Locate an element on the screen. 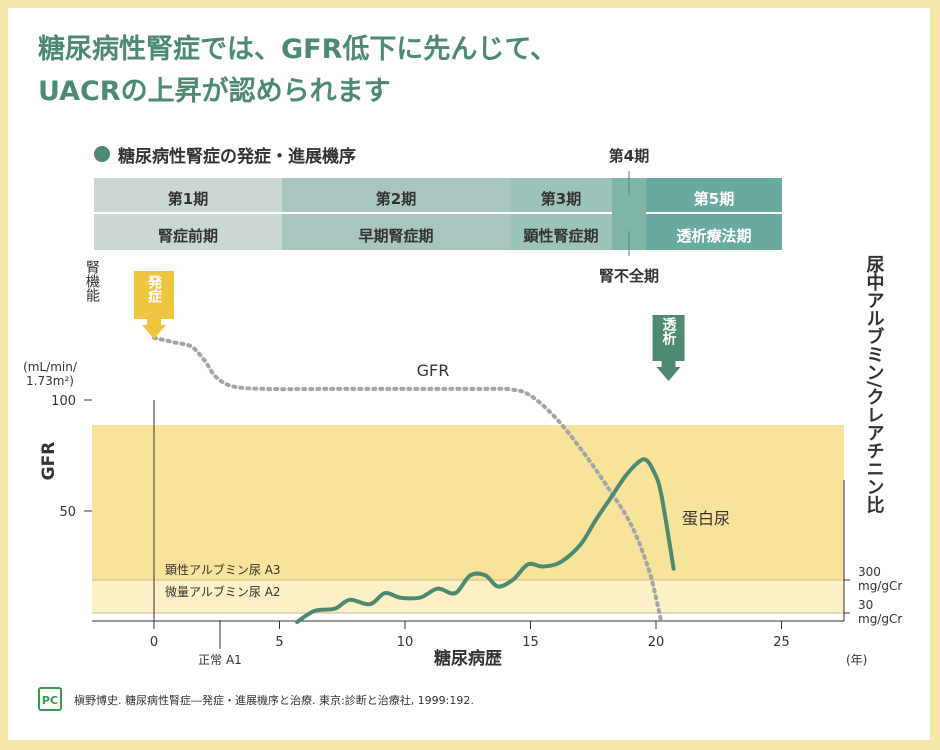  x-tick-label-25: 25 is located at coordinates (781, 642).